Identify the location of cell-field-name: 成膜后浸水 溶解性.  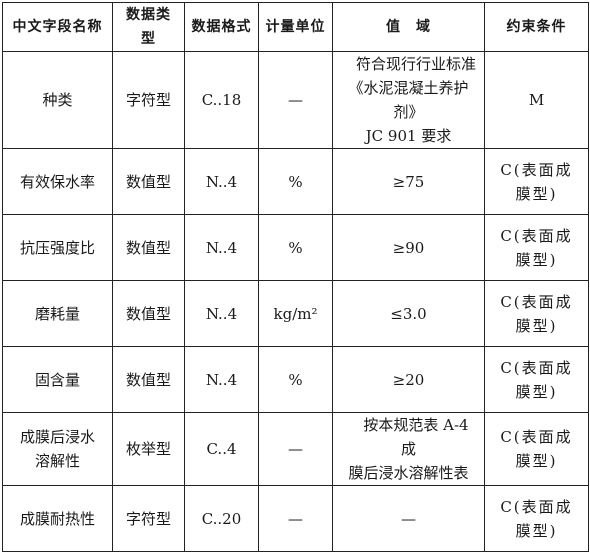
(57, 449).